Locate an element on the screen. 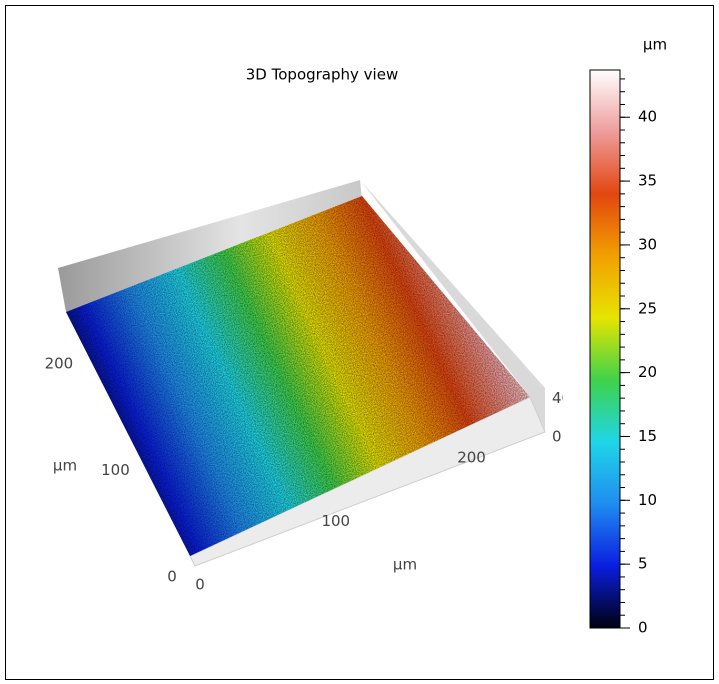 The height and width of the screenshot is (684, 719). chart-title: 3D Topography view is located at coordinates (322, 75).